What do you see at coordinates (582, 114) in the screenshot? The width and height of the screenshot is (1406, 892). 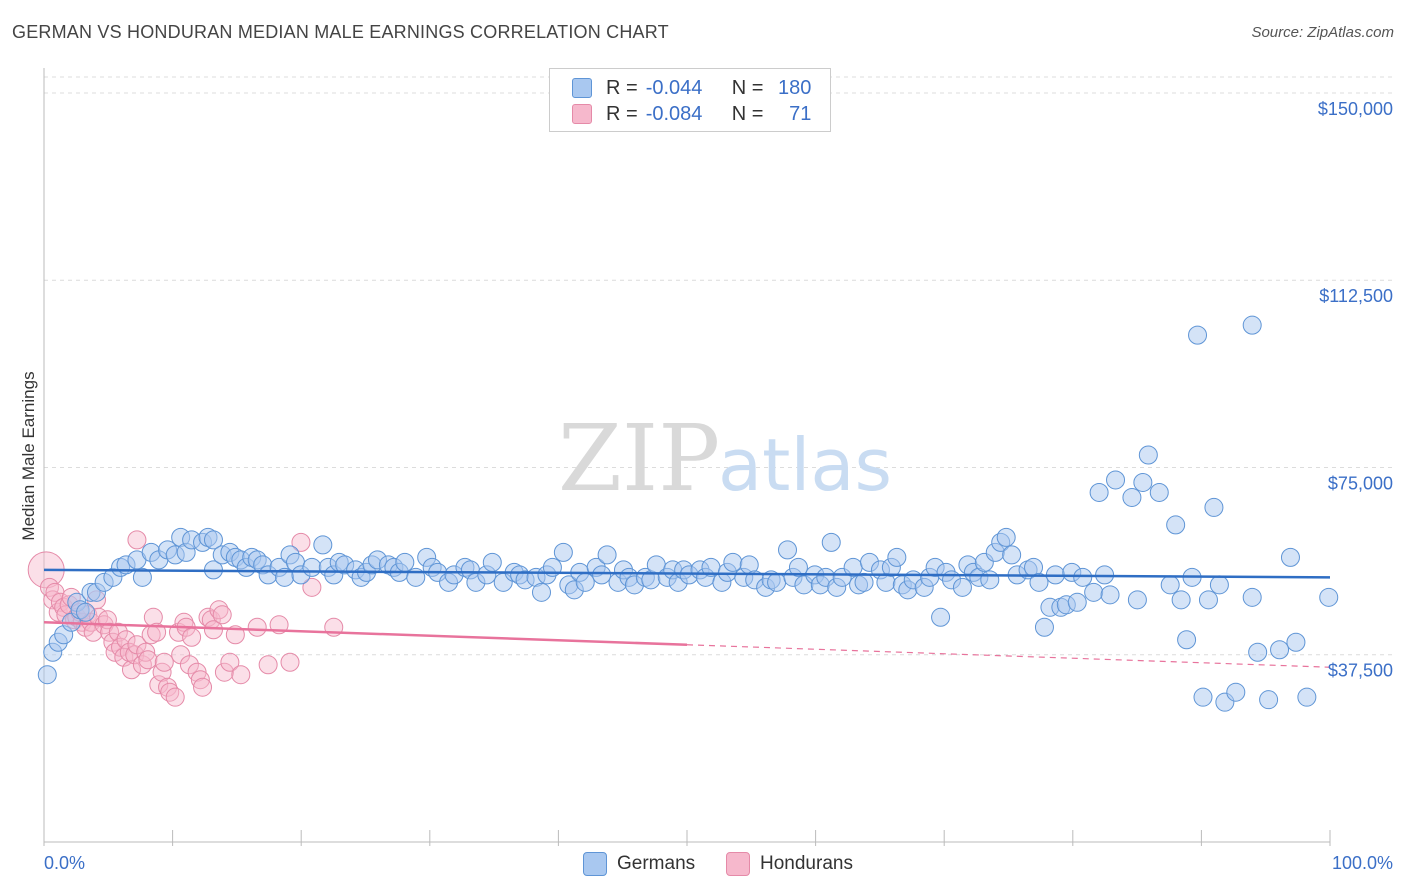 I see `legend-honduran-swatch` at bounding box center [582, 114].